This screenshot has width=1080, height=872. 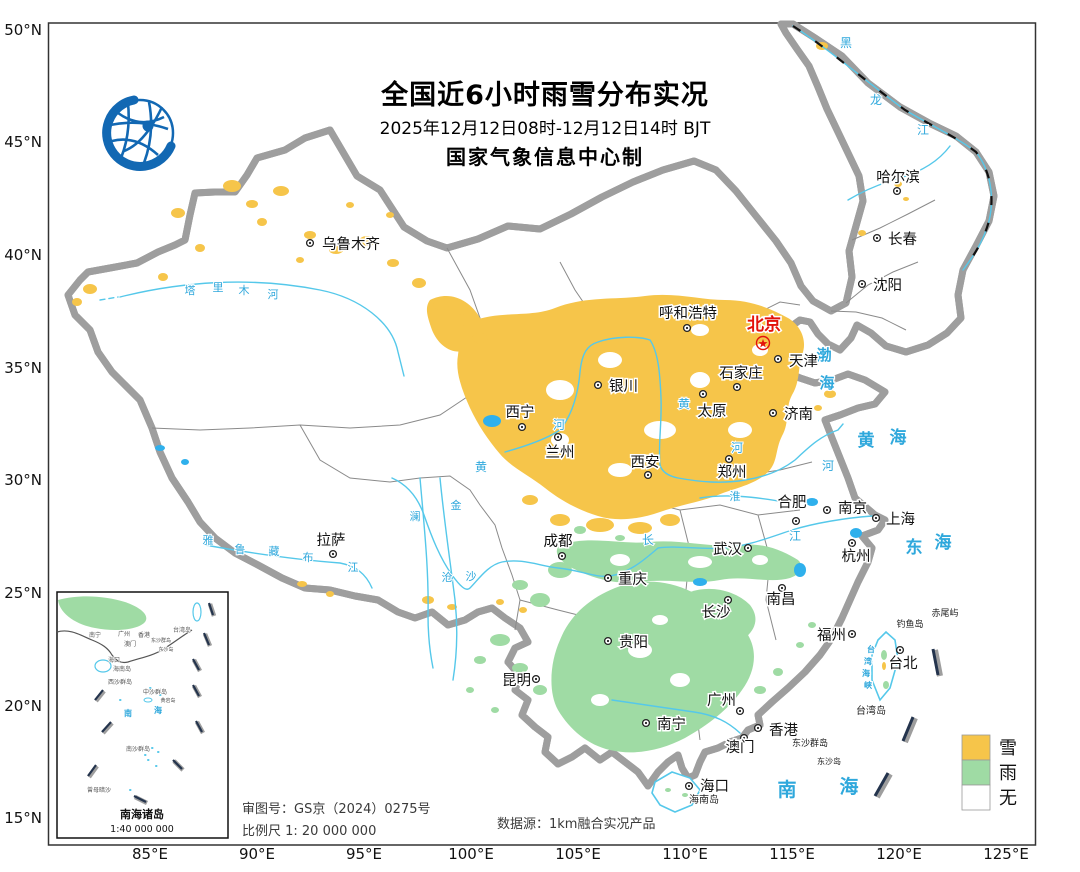 I want to click on legend: 雪雨无, so click(x=989, y=772).